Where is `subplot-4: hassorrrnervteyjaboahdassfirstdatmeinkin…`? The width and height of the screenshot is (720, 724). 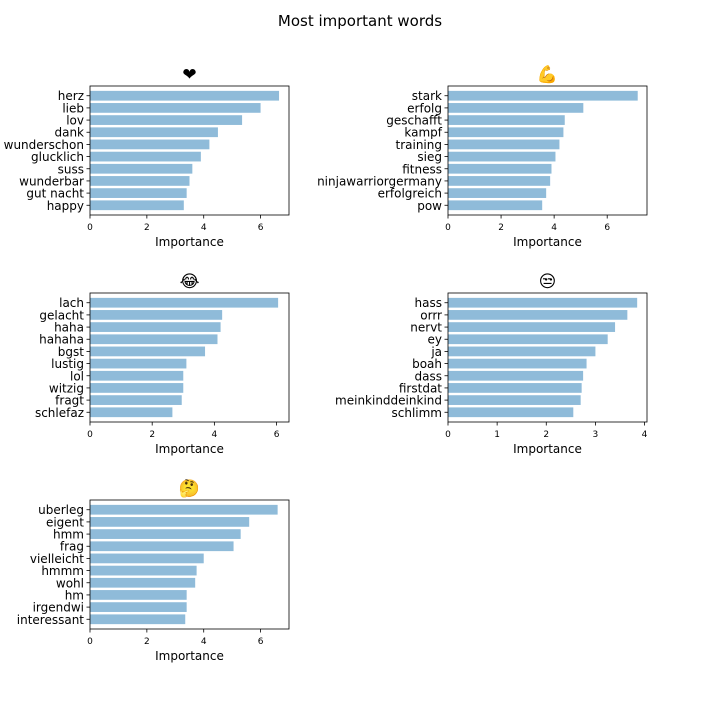
subplot-4: hassorrrnervteyjaboahdassfirstdatmeinkin… is located at coordinates (491, 364).